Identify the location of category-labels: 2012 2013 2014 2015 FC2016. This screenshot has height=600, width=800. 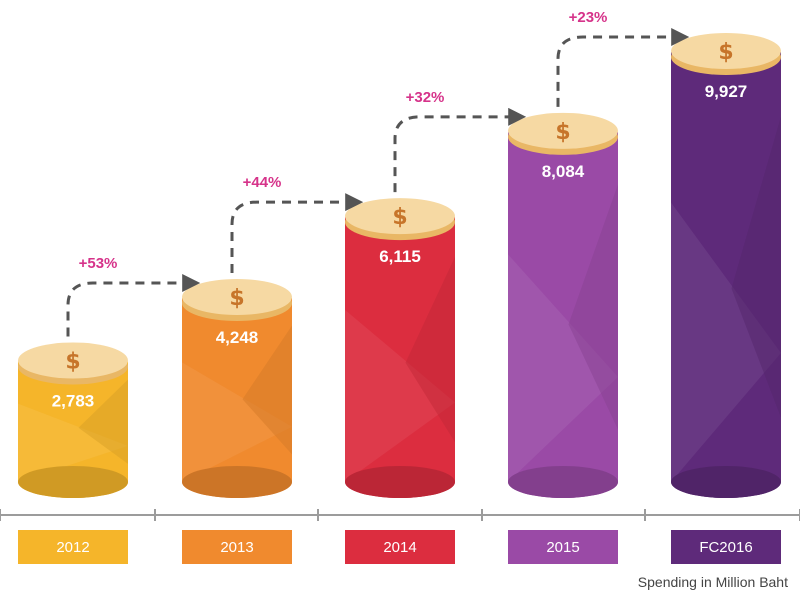
(399, 547).